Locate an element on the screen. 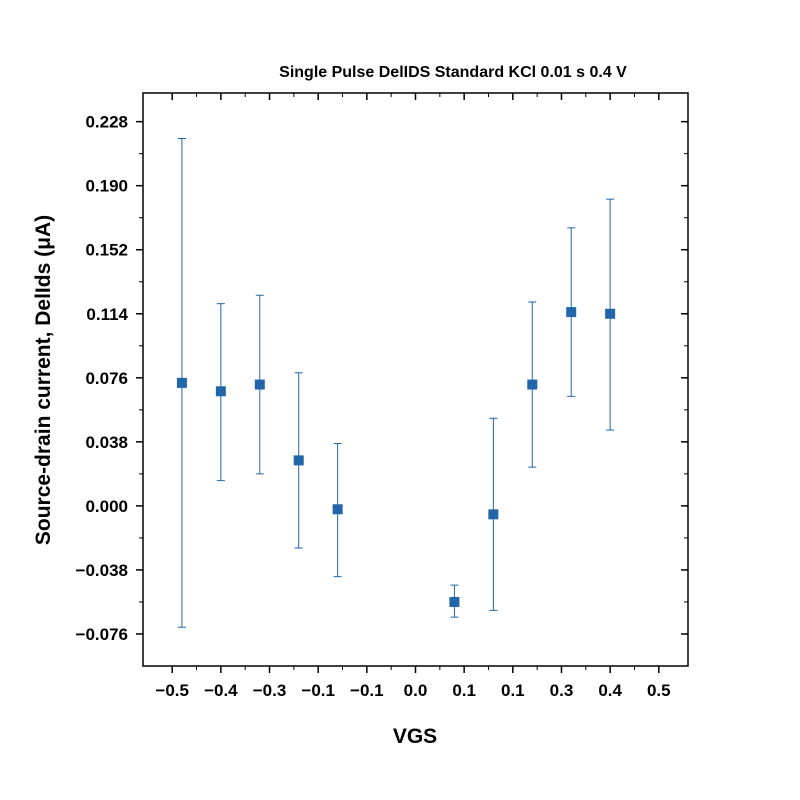 The width and height of the screenshot is (800, 800). y-tick-label: 0.228 is located at coordinates (106, 122).